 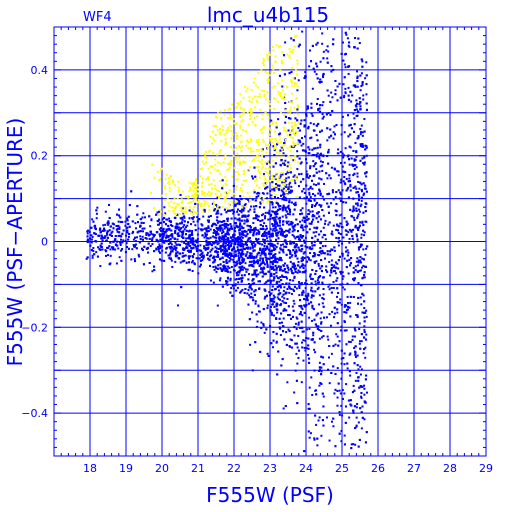 What do you see at coordinates (236, 201) in the screenshot?
I see `yellow-point` at bounding box center [236, 201].